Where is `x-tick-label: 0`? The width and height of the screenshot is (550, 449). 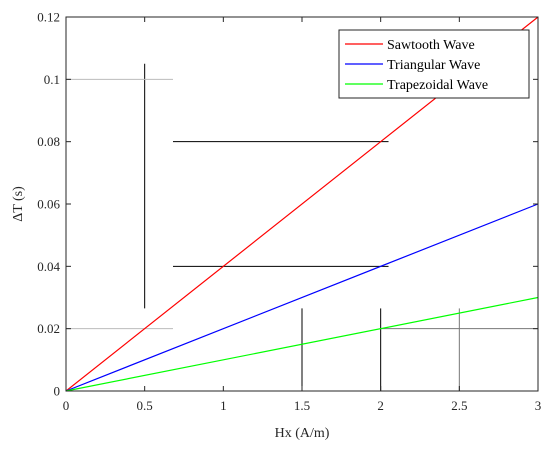
x-tick-label: 0 is located at coordinates (66, 405).